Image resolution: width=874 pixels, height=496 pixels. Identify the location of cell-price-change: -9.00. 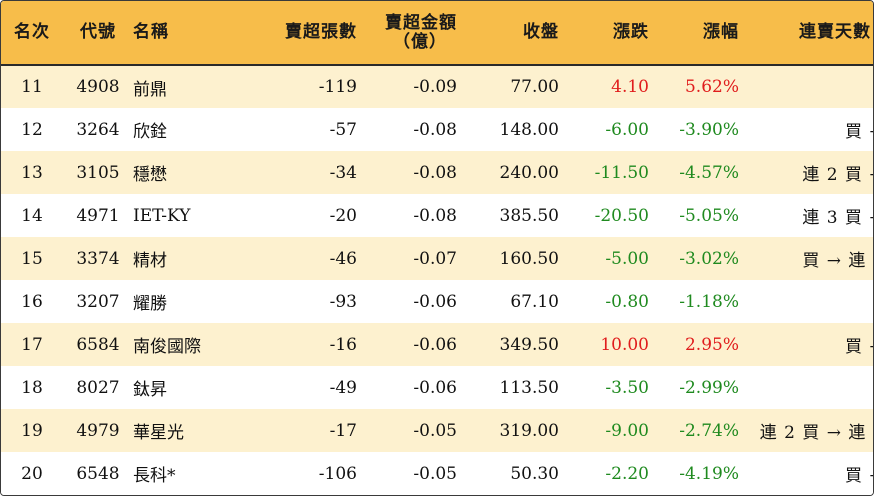
(627, 430).